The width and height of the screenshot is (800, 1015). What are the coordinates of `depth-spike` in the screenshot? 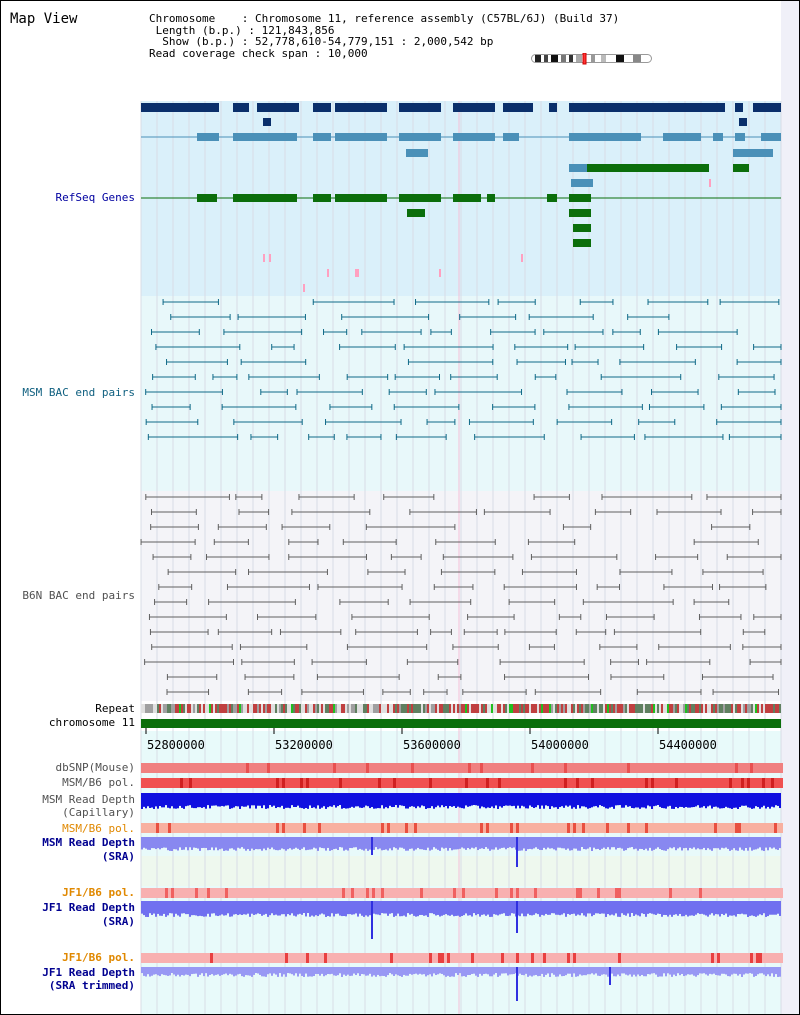 It's located at (517, 917).